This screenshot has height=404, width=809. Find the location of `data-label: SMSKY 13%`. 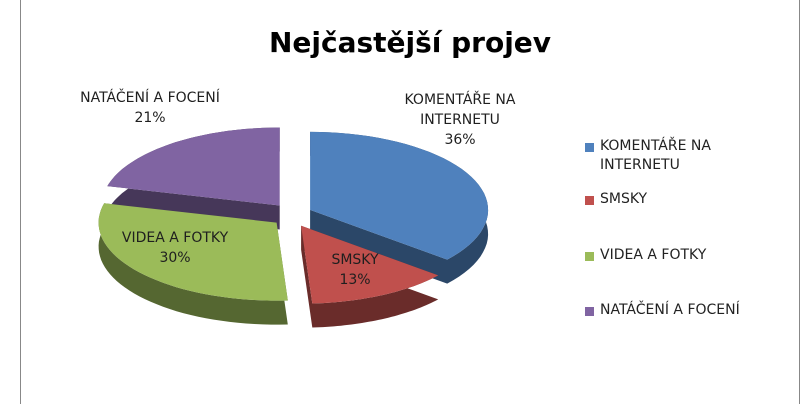

data-label: SMSKY 13% is located at coordinates (355, 270).